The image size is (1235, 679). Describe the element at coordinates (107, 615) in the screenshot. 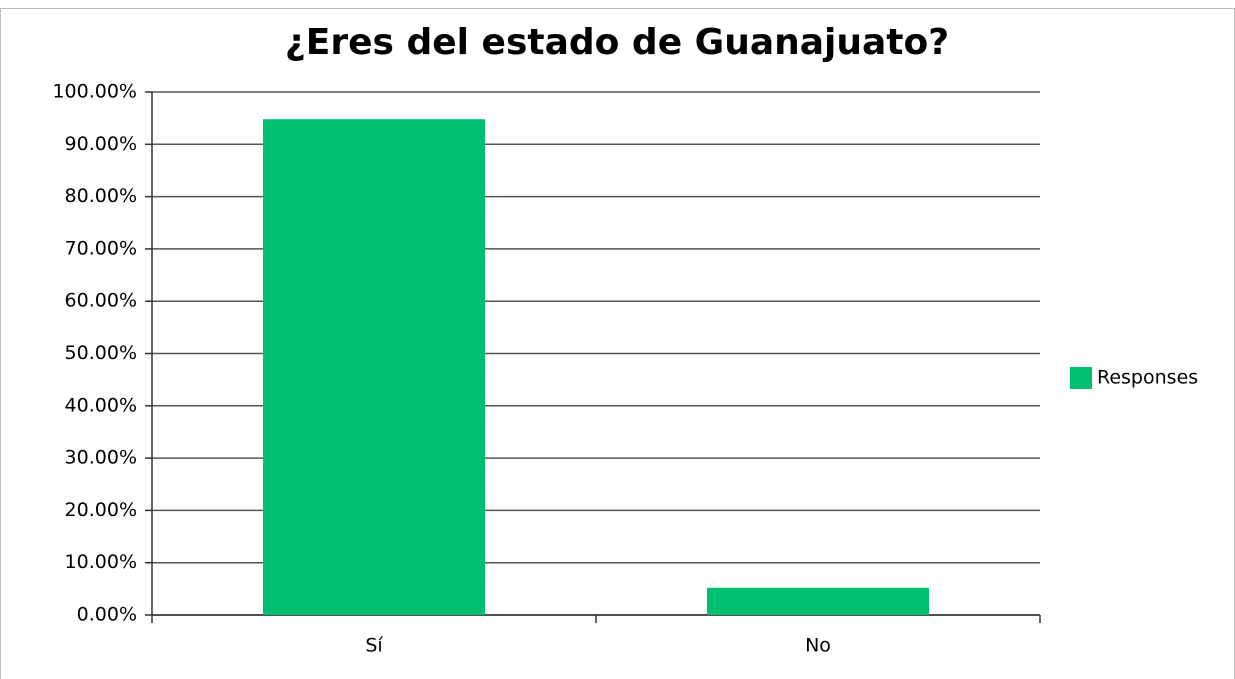

I see `y-tick-label: 0.00%` at that location.